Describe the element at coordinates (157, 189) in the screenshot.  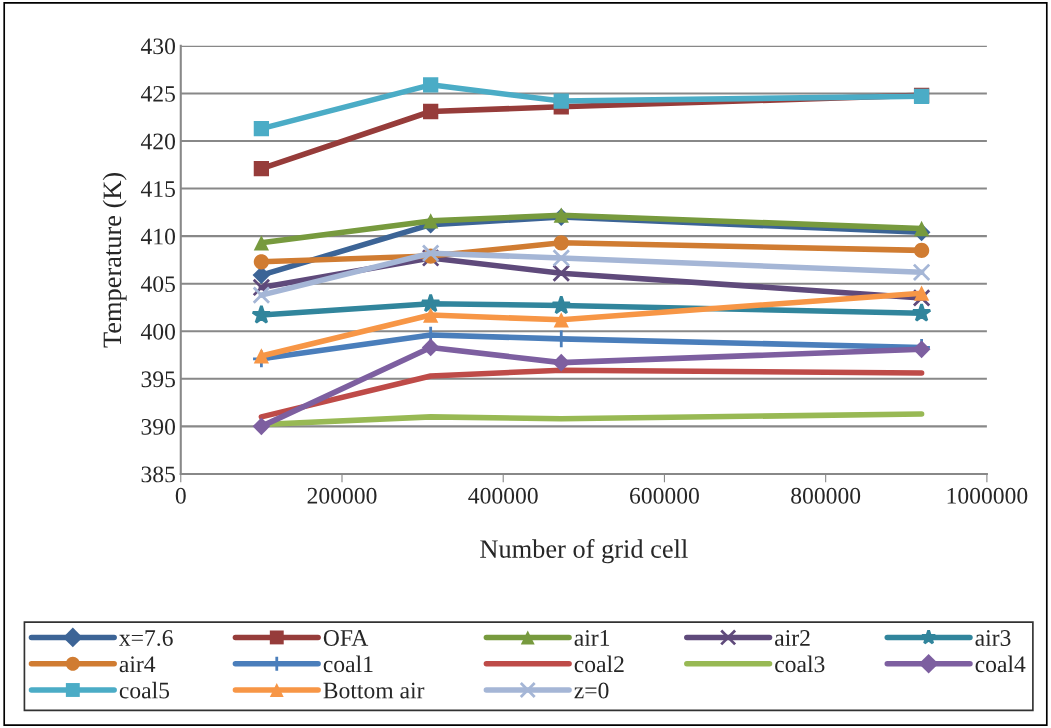
I see `y-tick-label: 415` at that location.